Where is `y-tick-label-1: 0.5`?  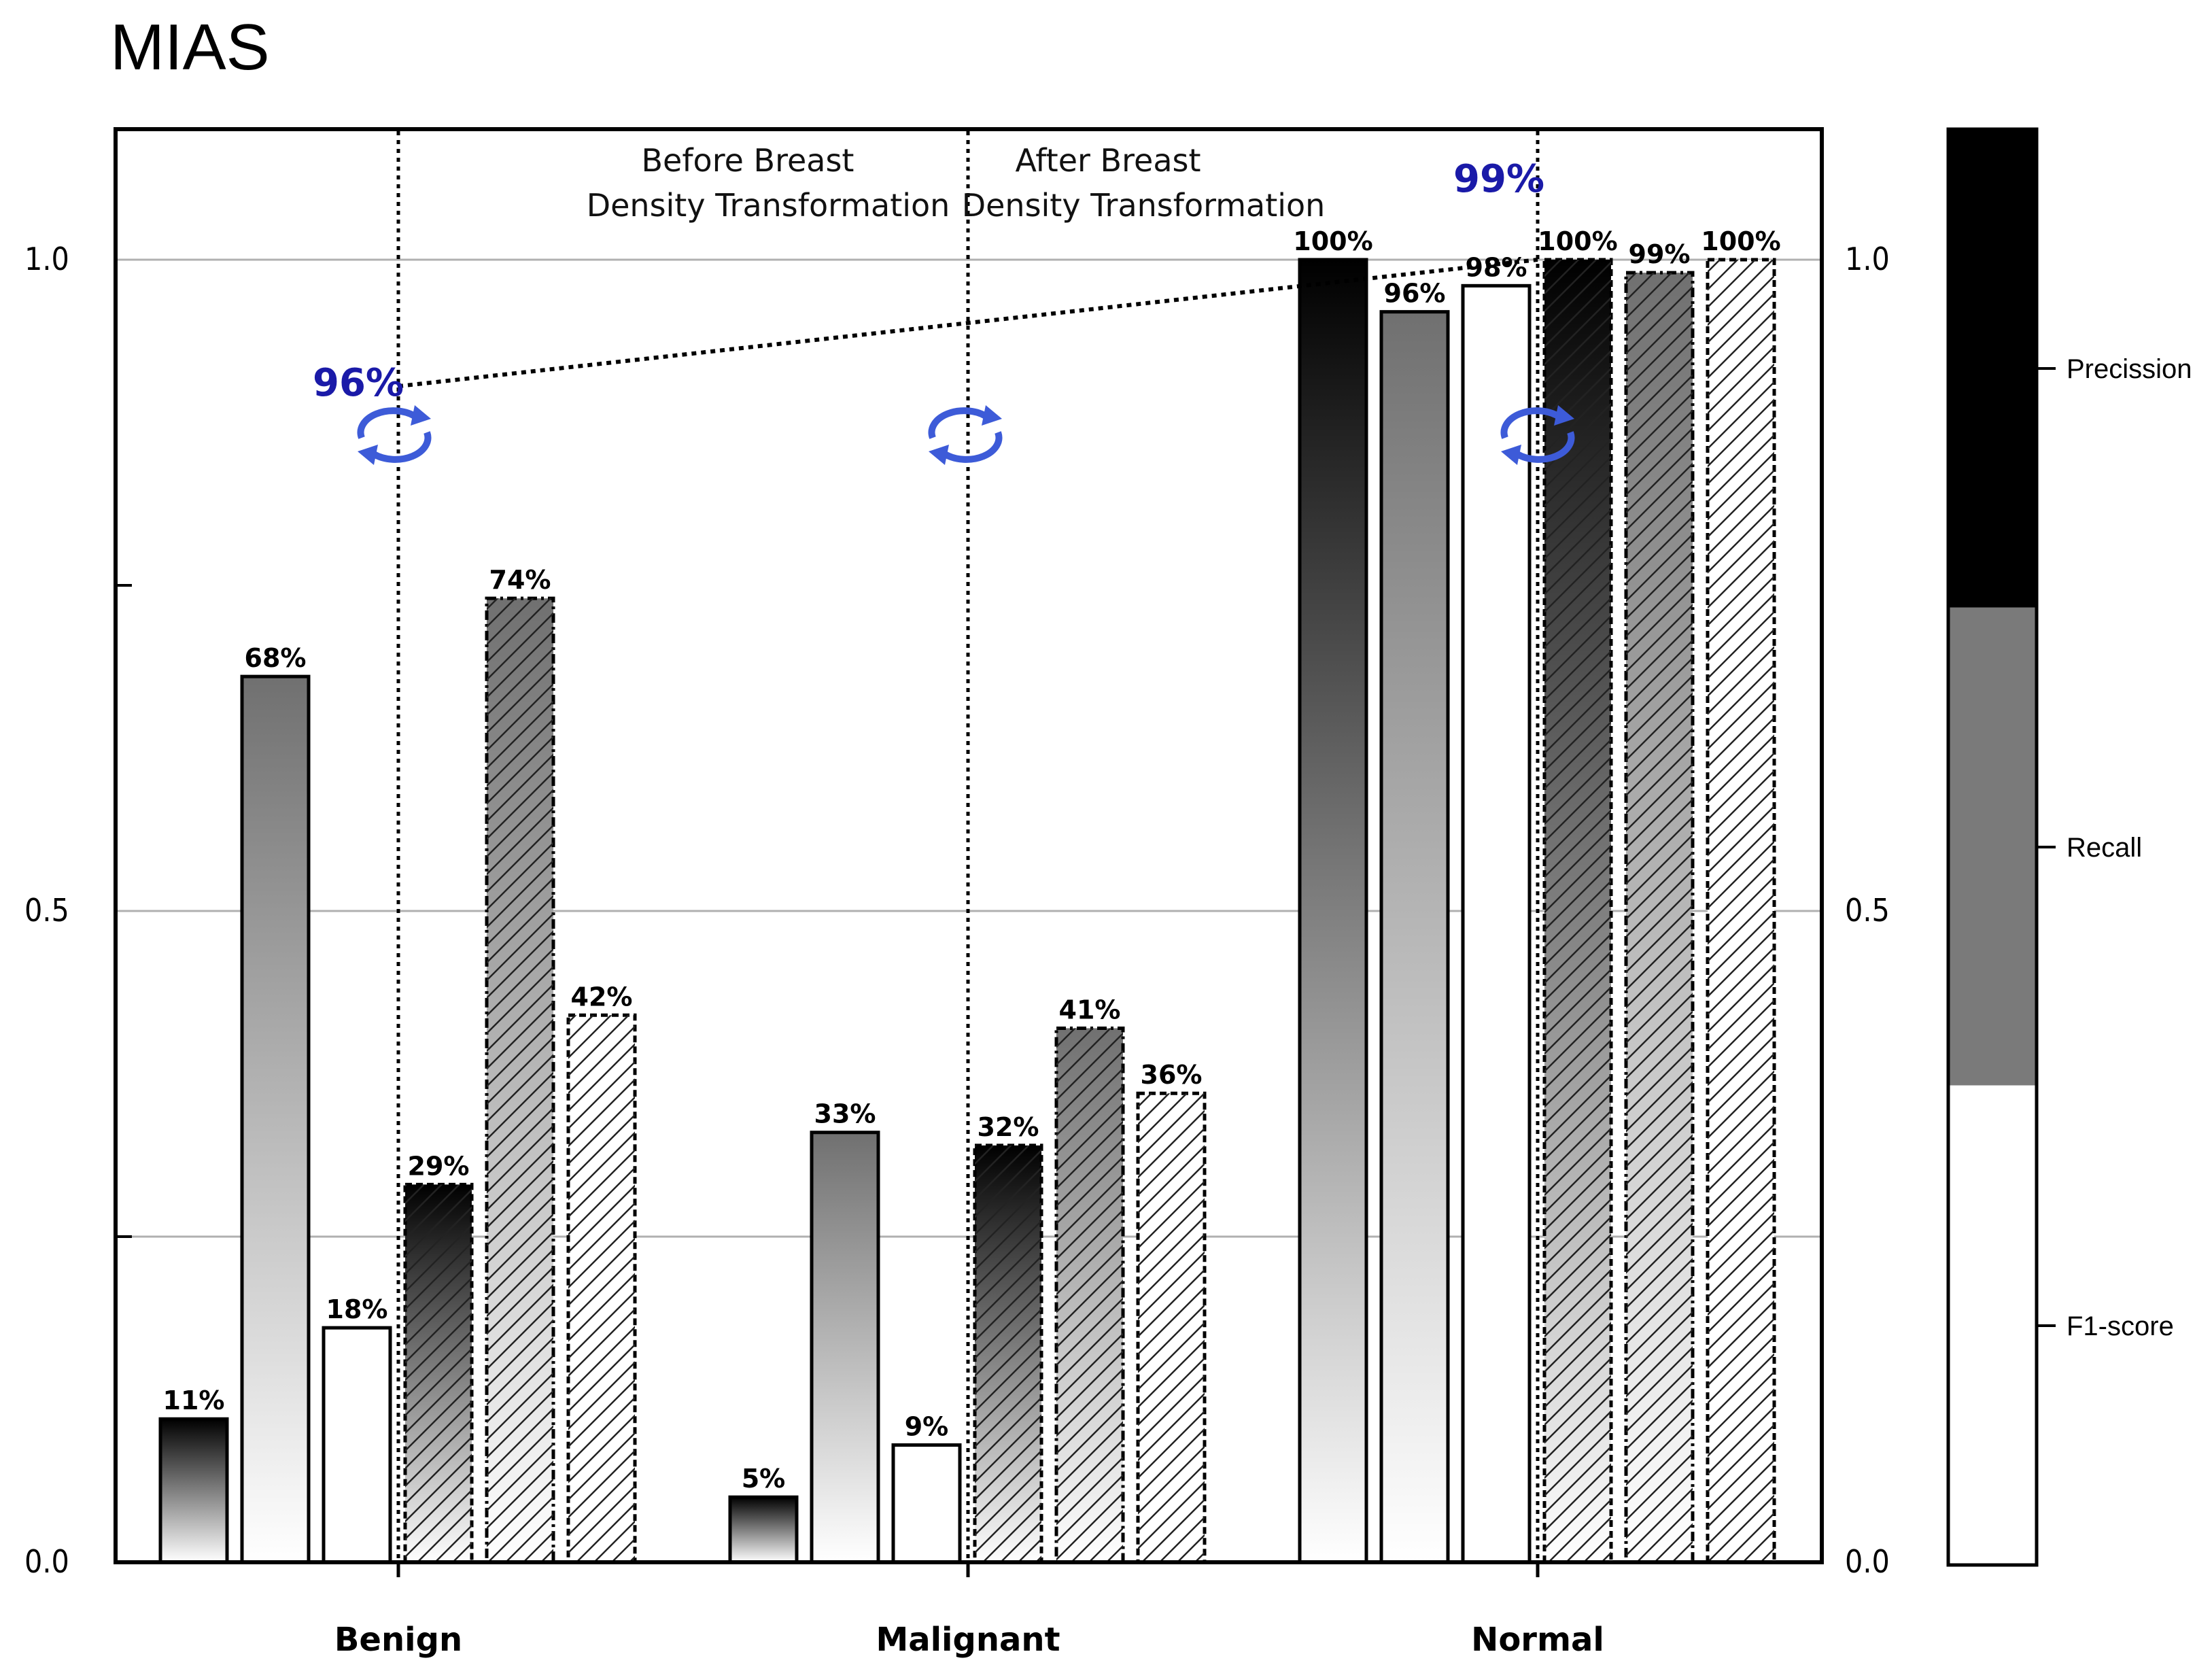
y-tick-label-1: 0.5 is located at coordinates (46, 910).